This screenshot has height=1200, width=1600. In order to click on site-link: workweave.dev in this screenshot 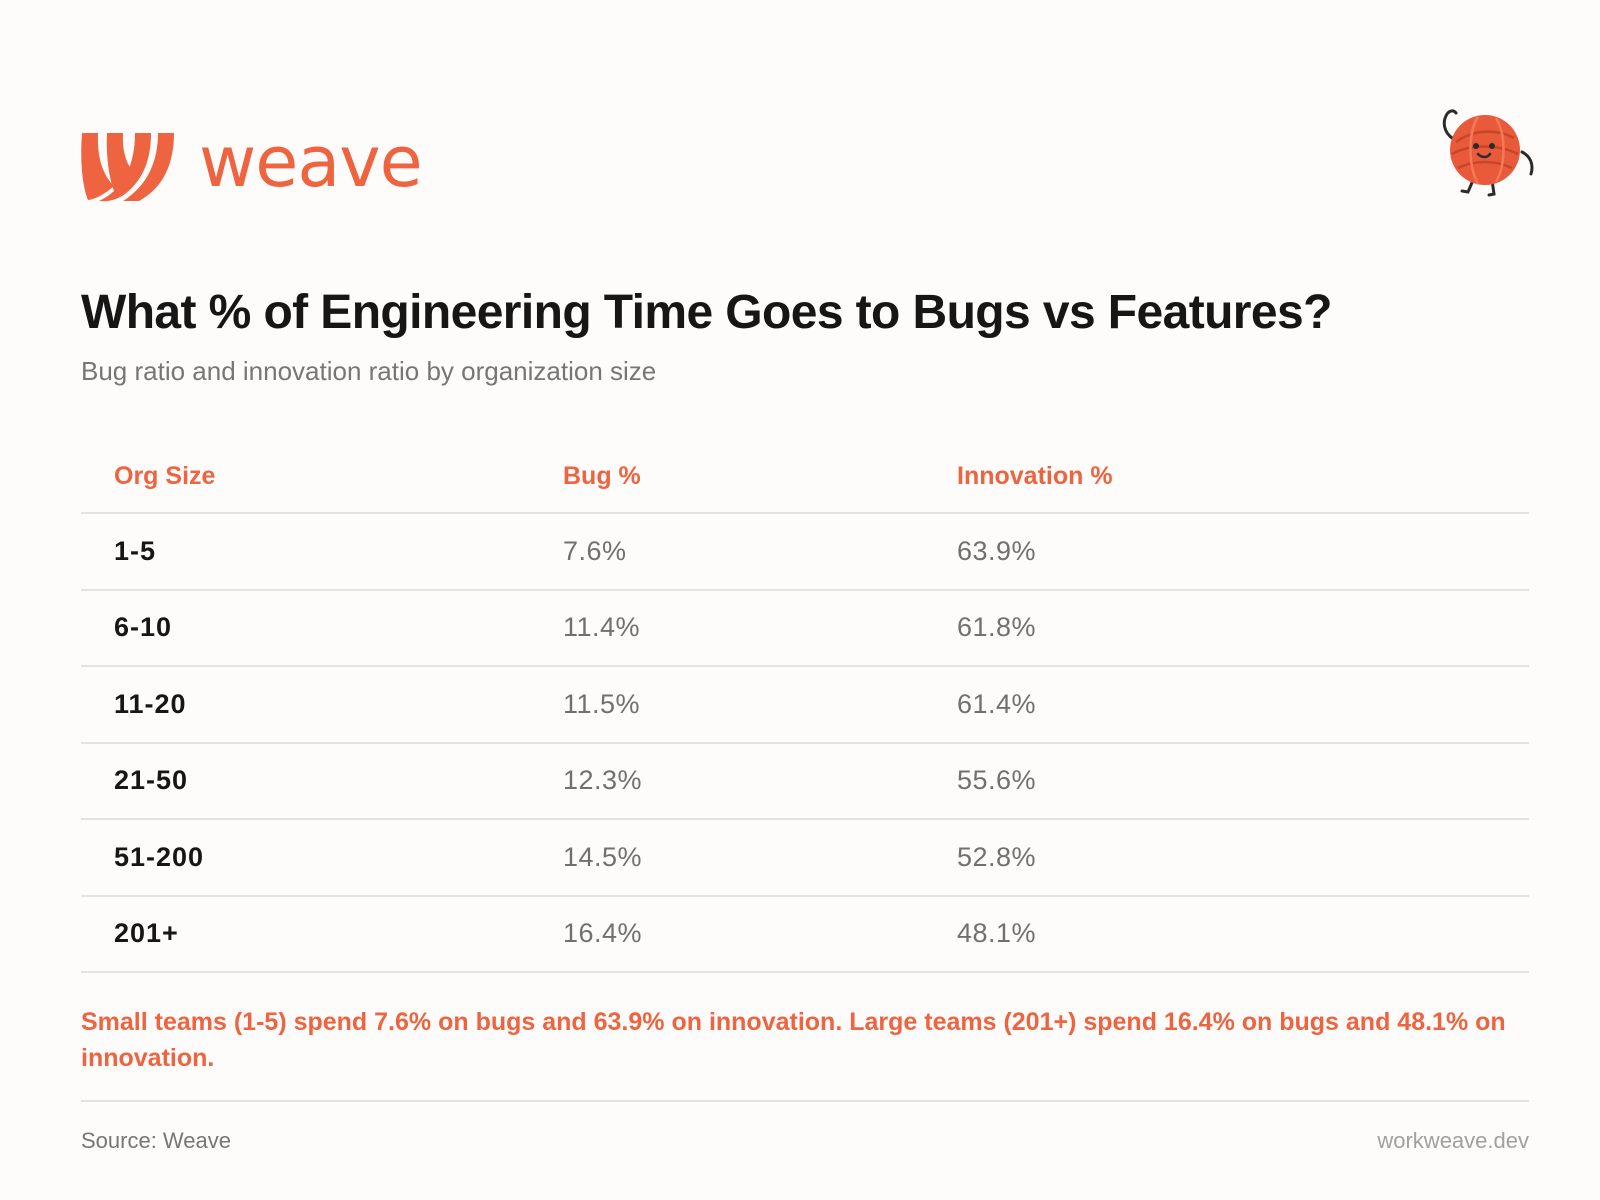, I will do `click(1453, 1140)`.